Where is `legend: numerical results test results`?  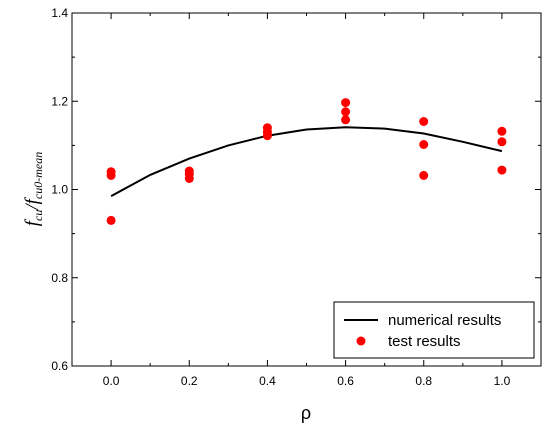 legend: numerical results test results is located at coordinates (434, 330).